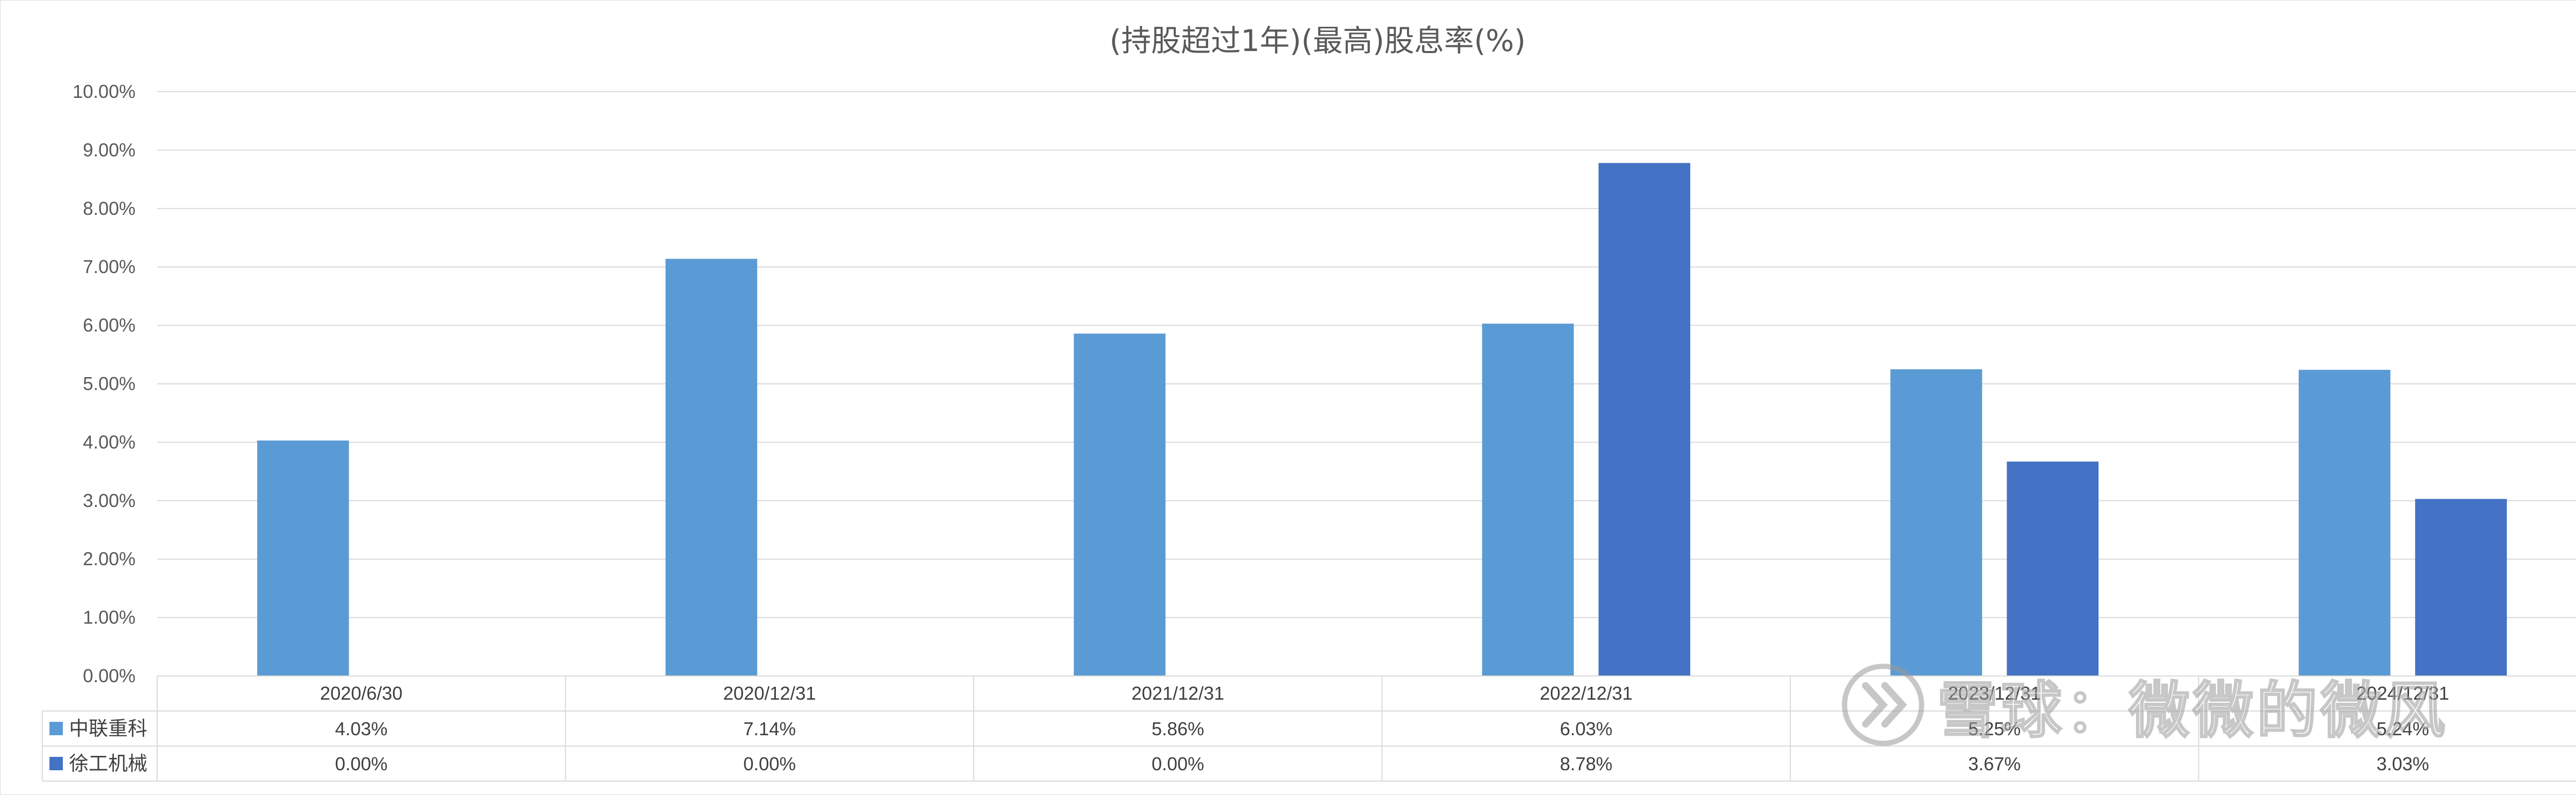  Describe the element at coordinates (361, 728) in the screenshot. I see `data-label: 4.03%` at that location.